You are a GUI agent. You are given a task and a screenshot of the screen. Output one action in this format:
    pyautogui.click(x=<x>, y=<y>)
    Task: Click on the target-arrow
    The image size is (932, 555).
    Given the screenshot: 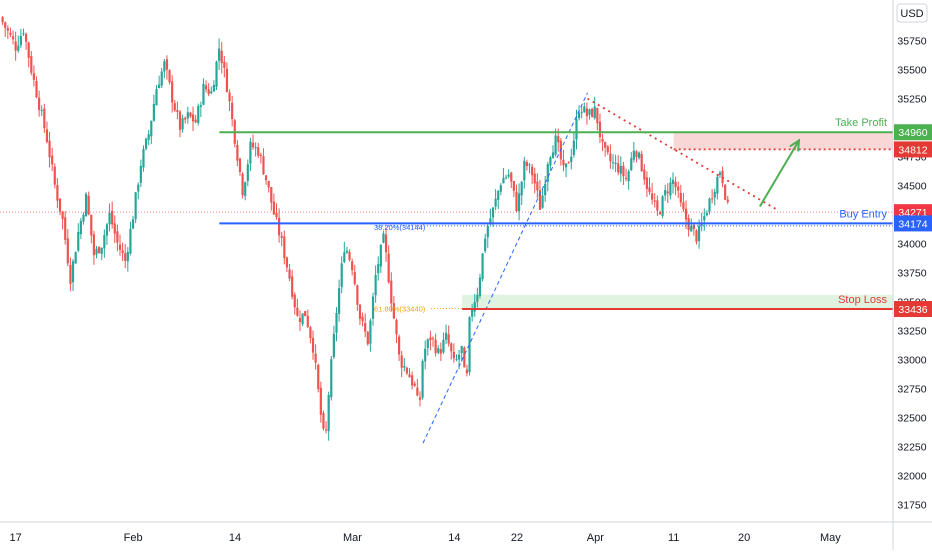 What is the action you would take?
    pyautogui.click(x=779, y=173)
    